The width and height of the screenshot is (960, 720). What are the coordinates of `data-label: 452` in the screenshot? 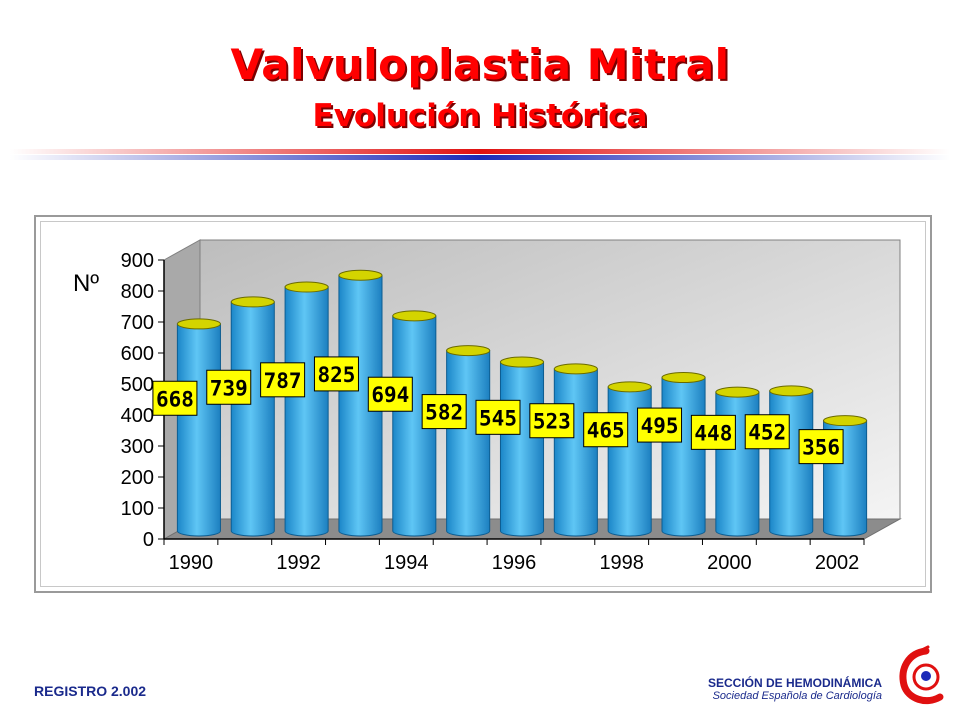 It's located at (767, 433).